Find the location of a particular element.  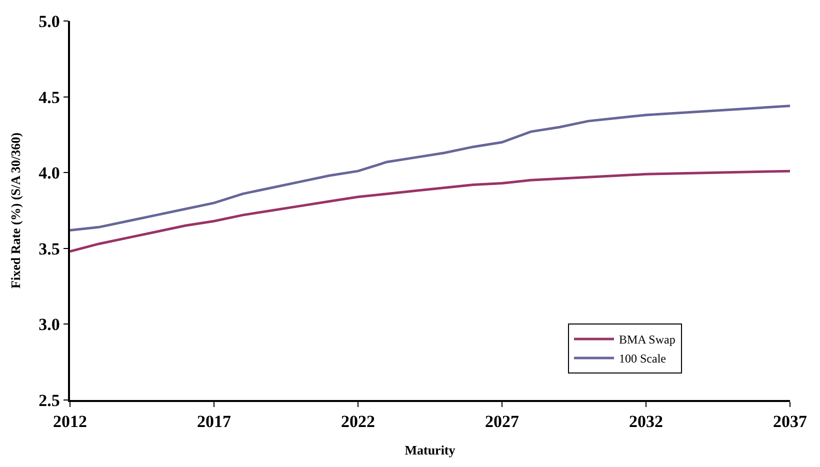

x-tick-label: 2037 is located at coordinates (790, 422).